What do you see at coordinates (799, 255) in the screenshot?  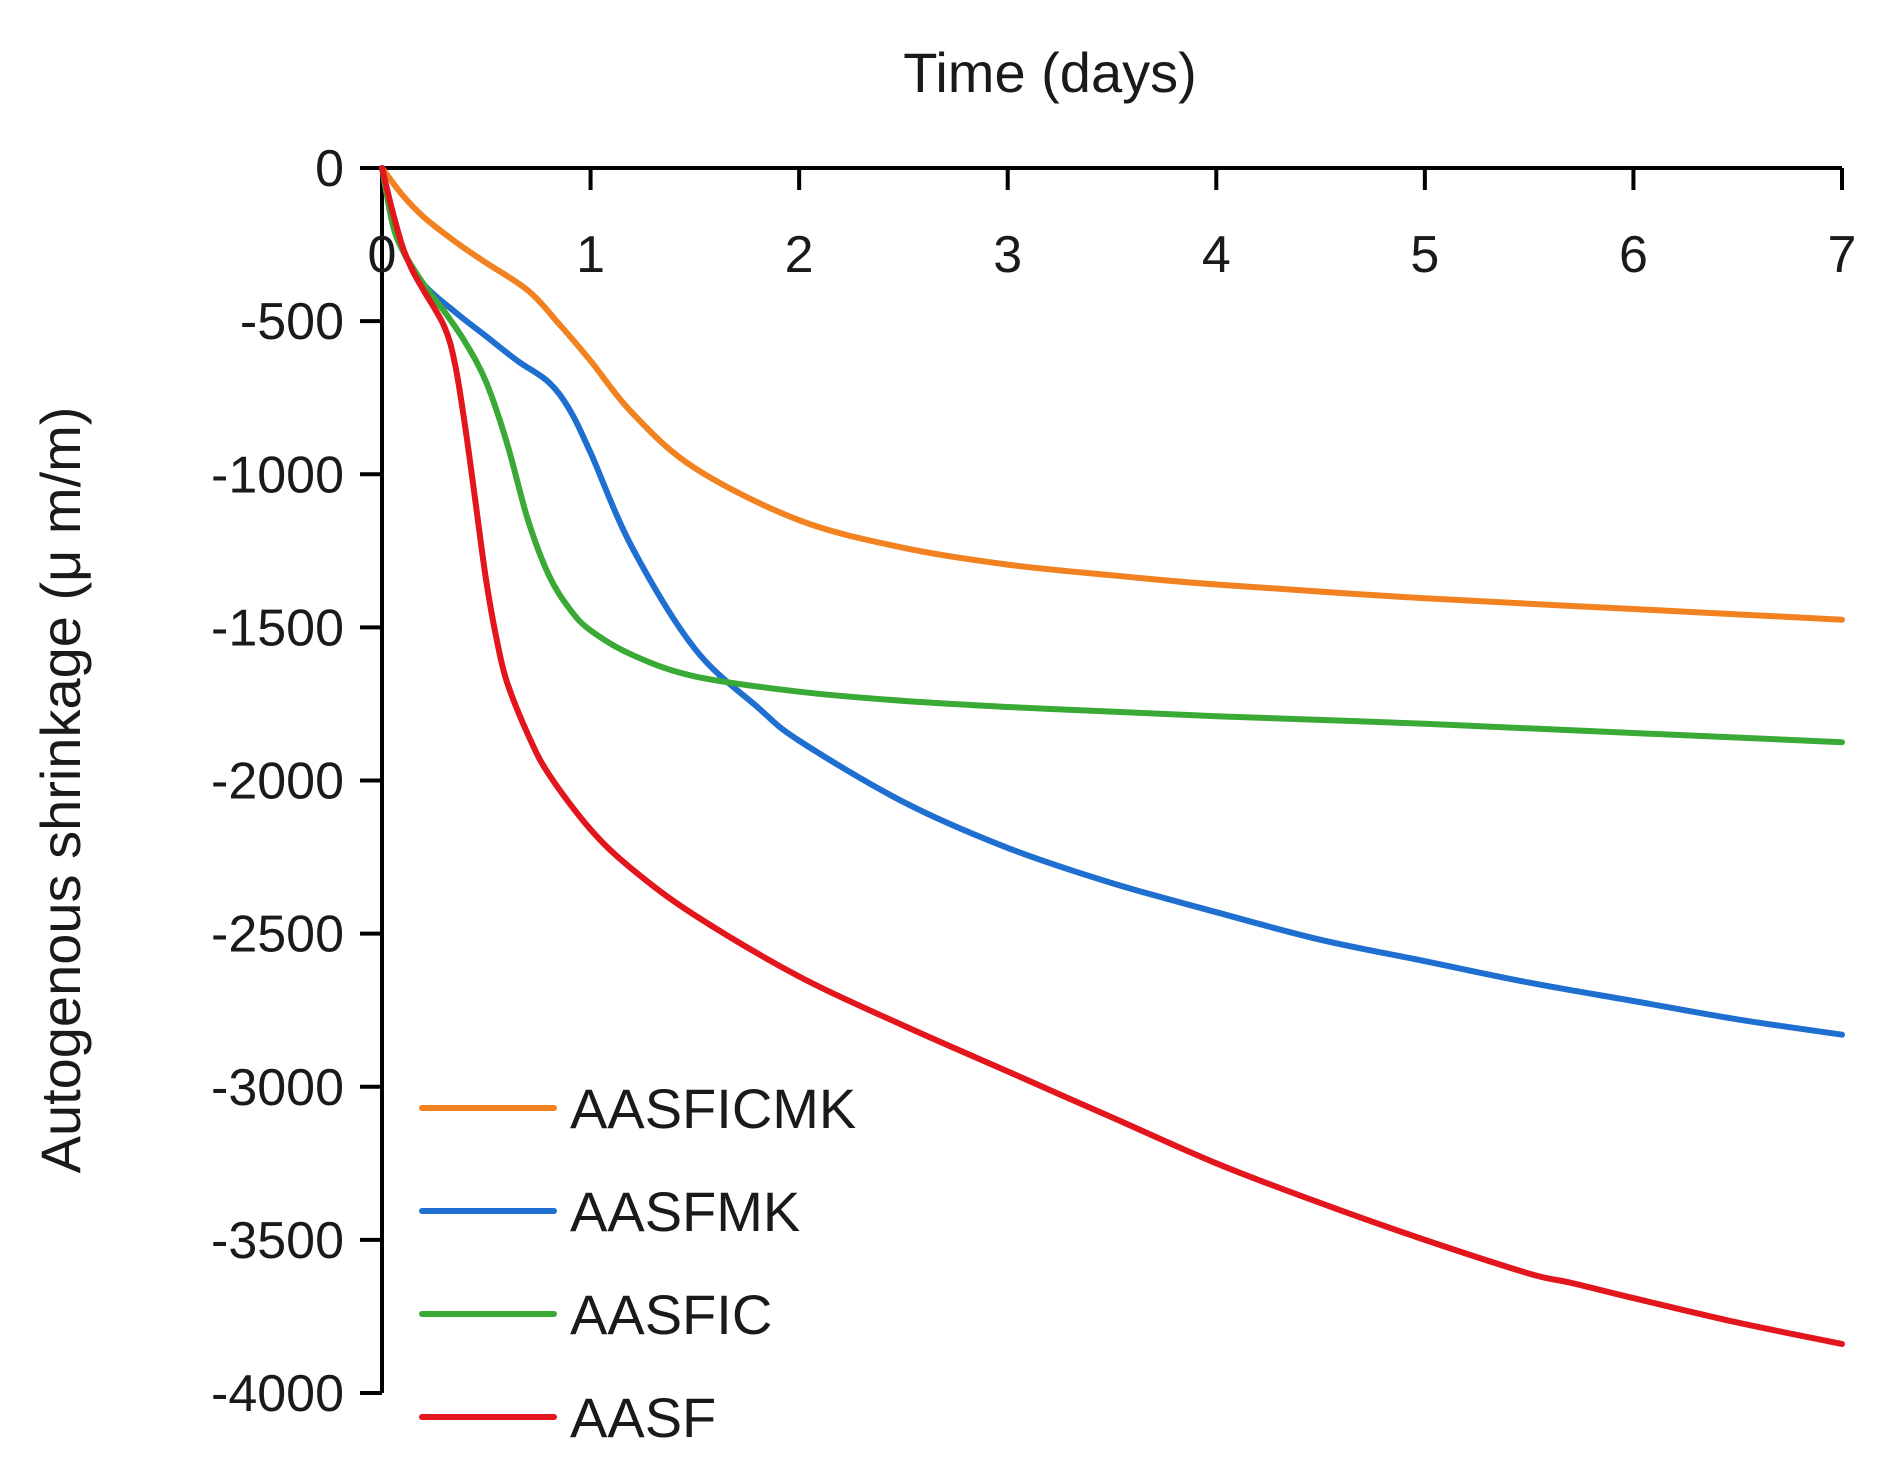 I see `x-tick-label: 2` at bounding box center [799, 255].